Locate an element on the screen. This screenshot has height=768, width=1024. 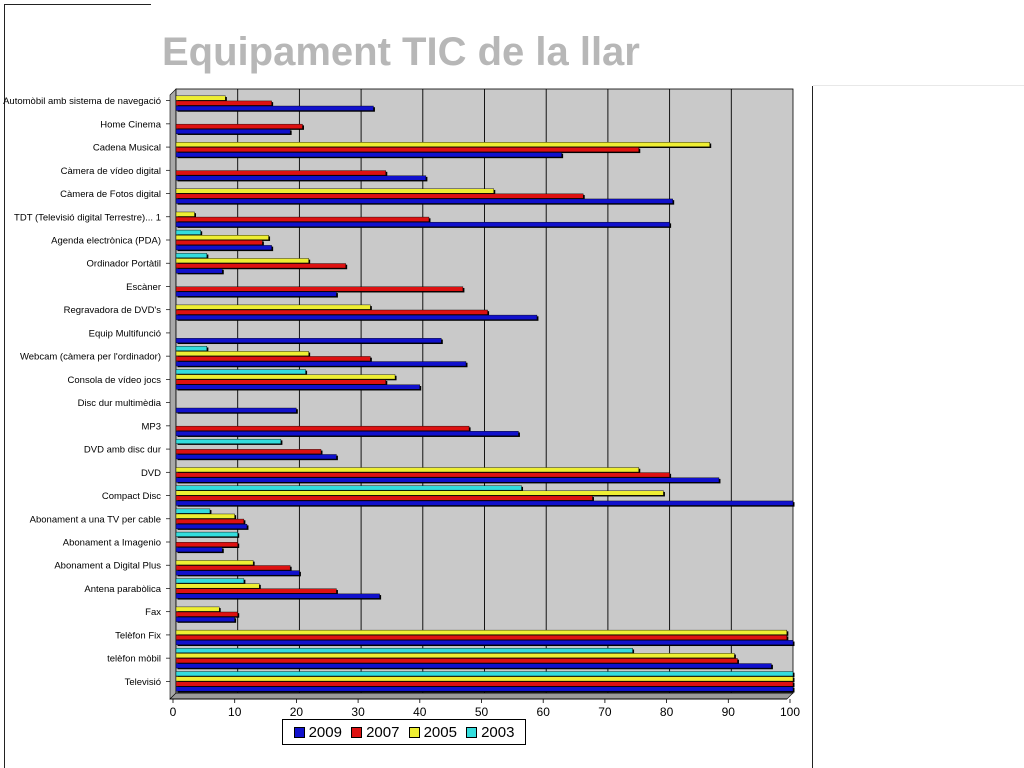
category-label: MP3 is located at coordinates (151, 426).